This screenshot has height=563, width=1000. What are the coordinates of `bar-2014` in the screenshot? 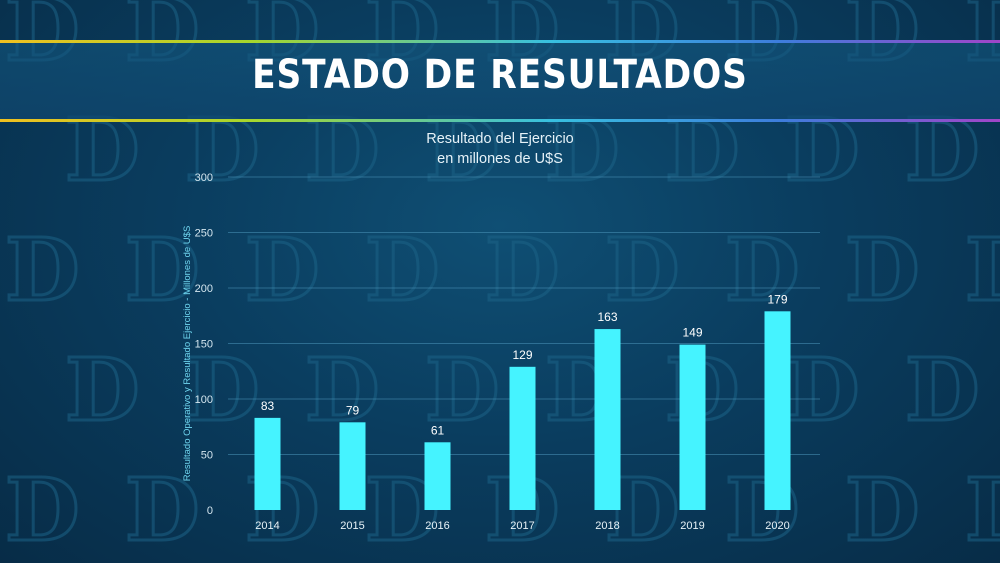 It's located at (267, 463).